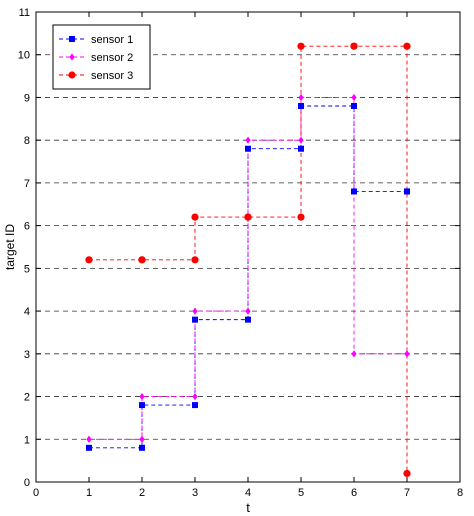  Describe the element at coordinates (89, 493) in the screenshot. I see `x-tick-label: 1` at that location.